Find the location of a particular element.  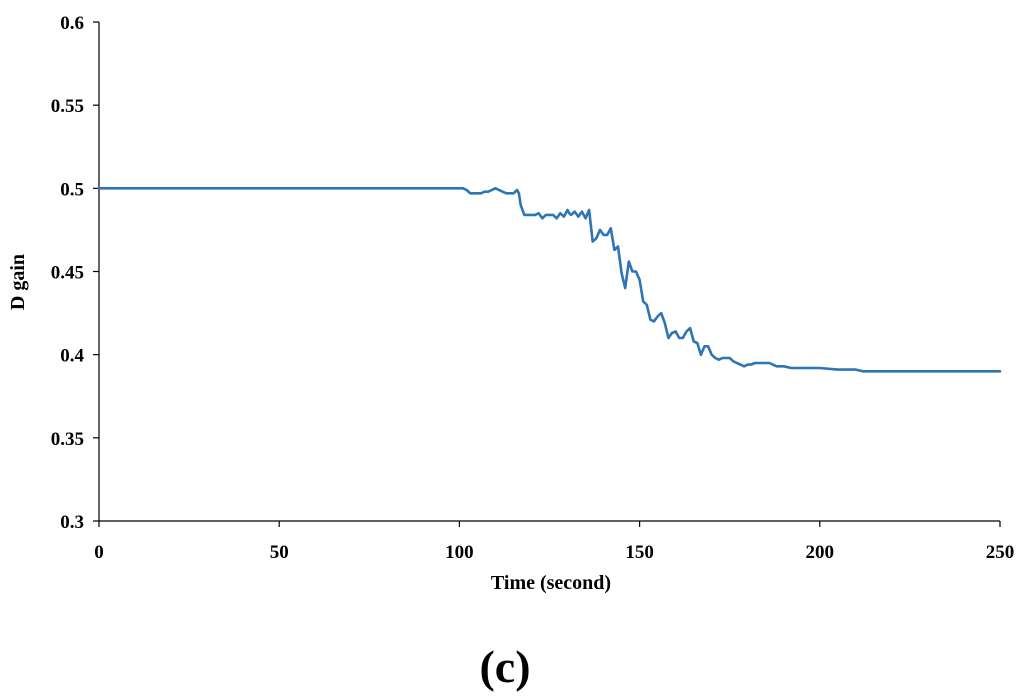

y-tick-label: 0.55 is located at coordinates (67, 106).